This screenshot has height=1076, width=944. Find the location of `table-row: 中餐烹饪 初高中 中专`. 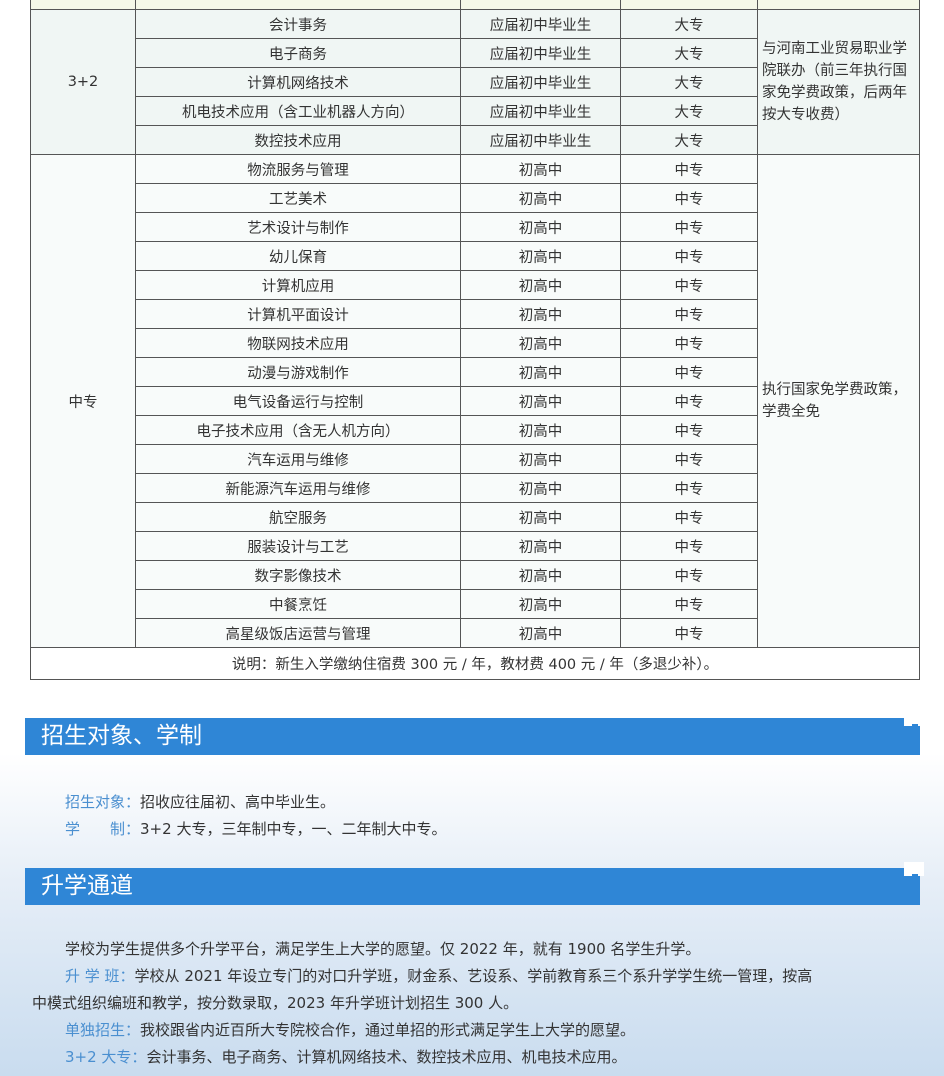

table-row: 中餐烹饪 初高中 中专 is located at coordinates (475, 604).